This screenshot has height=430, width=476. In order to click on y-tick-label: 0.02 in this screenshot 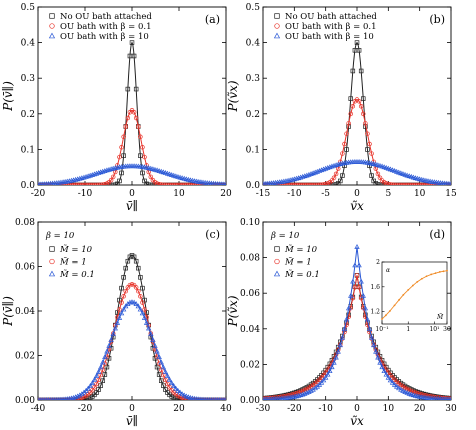, I will do `click(25, 357)`.